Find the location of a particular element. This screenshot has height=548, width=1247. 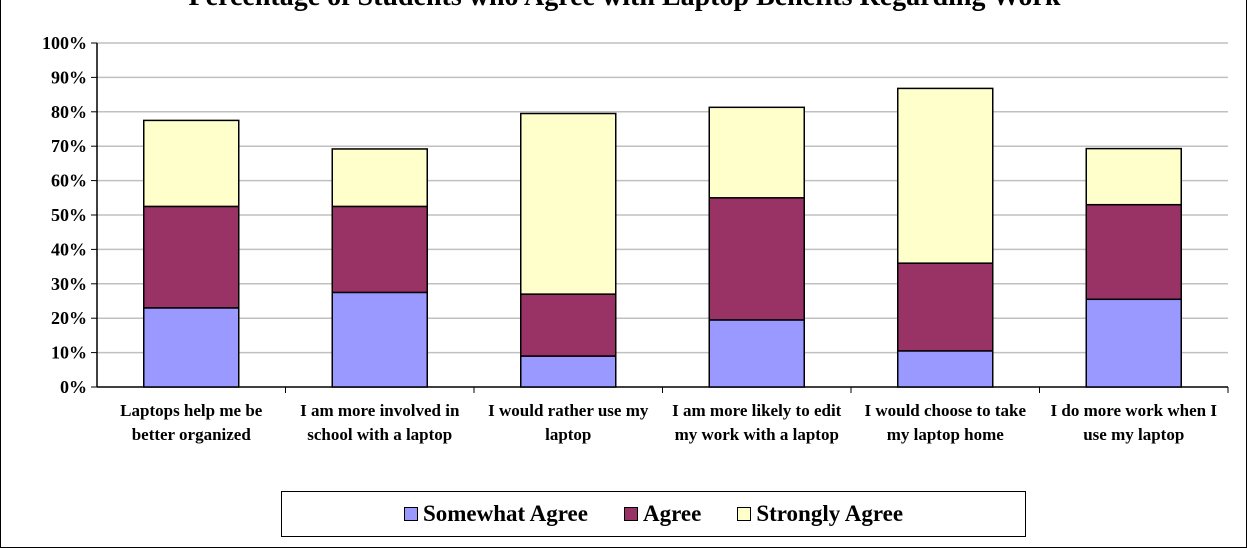

x-category-label: I would choose to take my laptop home is located at coordinates (945, 422).